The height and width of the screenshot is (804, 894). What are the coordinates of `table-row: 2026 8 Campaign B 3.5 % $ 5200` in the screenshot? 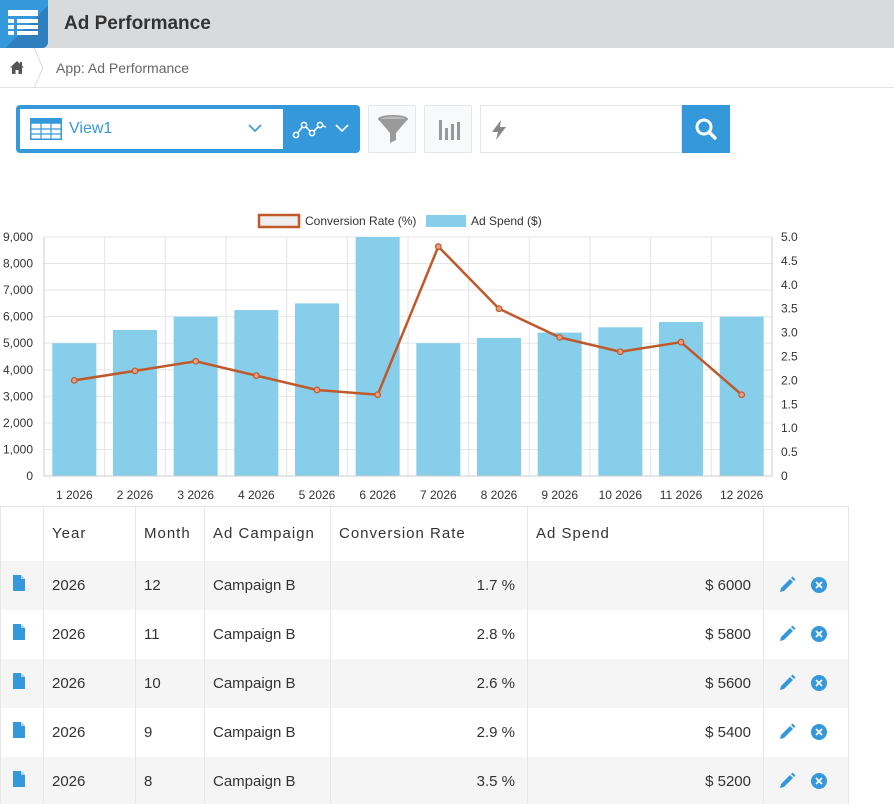 It's located at (424, 780).